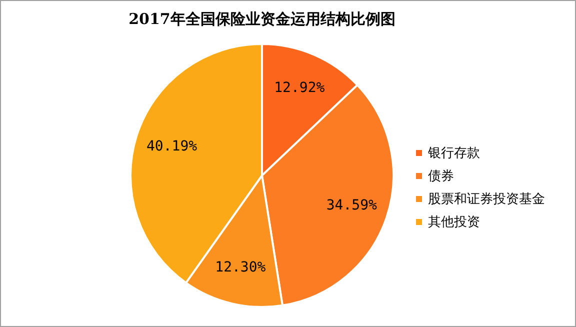 Image resolution: width=576 pixels, height=327 pixels. I want to click on chart-title: 2017年全国保险业资金运用结构比例图, so click(262, 19).